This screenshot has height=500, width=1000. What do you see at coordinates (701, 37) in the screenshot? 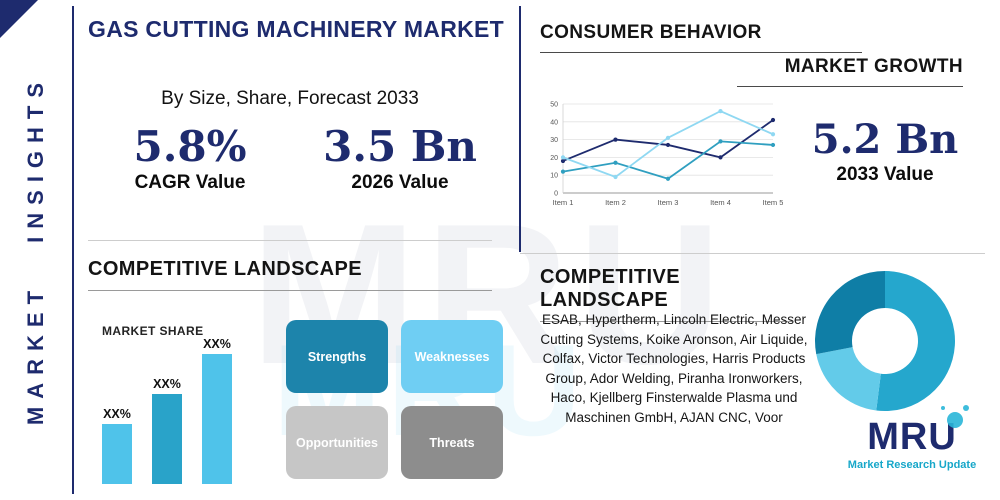
I see `consumer-behavior-heading: CONSUMER BEHAVIOR` at bounding box center [701, 37].